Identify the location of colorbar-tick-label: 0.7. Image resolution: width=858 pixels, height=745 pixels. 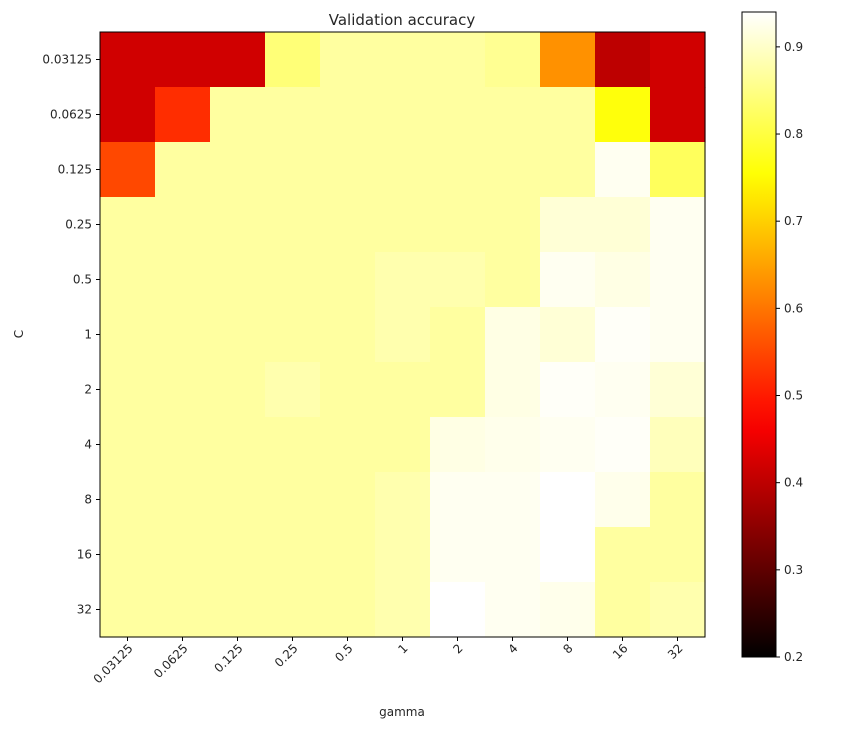
(793, 221).